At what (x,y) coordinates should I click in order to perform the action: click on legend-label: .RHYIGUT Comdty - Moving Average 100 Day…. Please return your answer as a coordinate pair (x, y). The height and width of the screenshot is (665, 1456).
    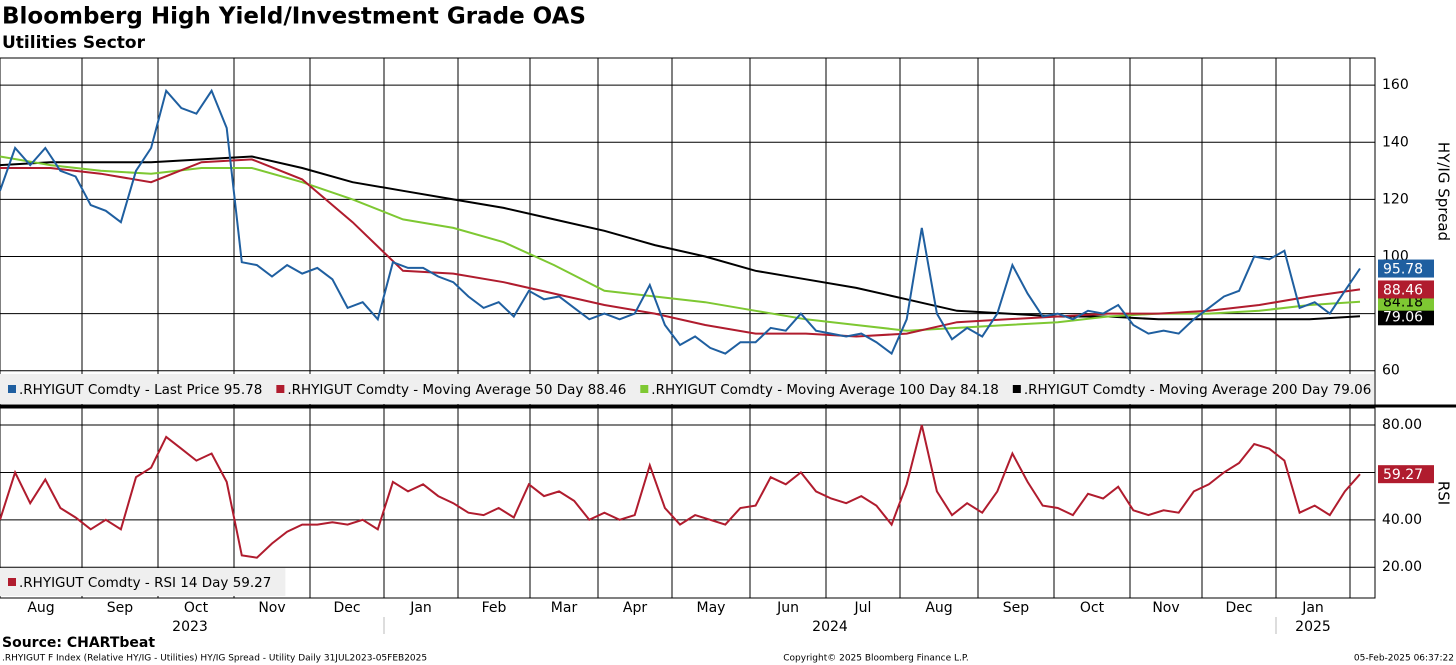
    Looking at the image, I should click on (825, 390).